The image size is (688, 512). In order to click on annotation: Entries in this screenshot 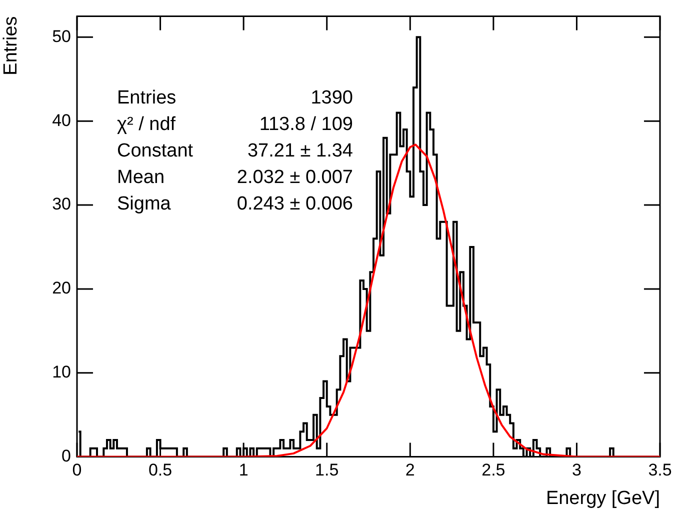, I will do `click(146, 97)`.